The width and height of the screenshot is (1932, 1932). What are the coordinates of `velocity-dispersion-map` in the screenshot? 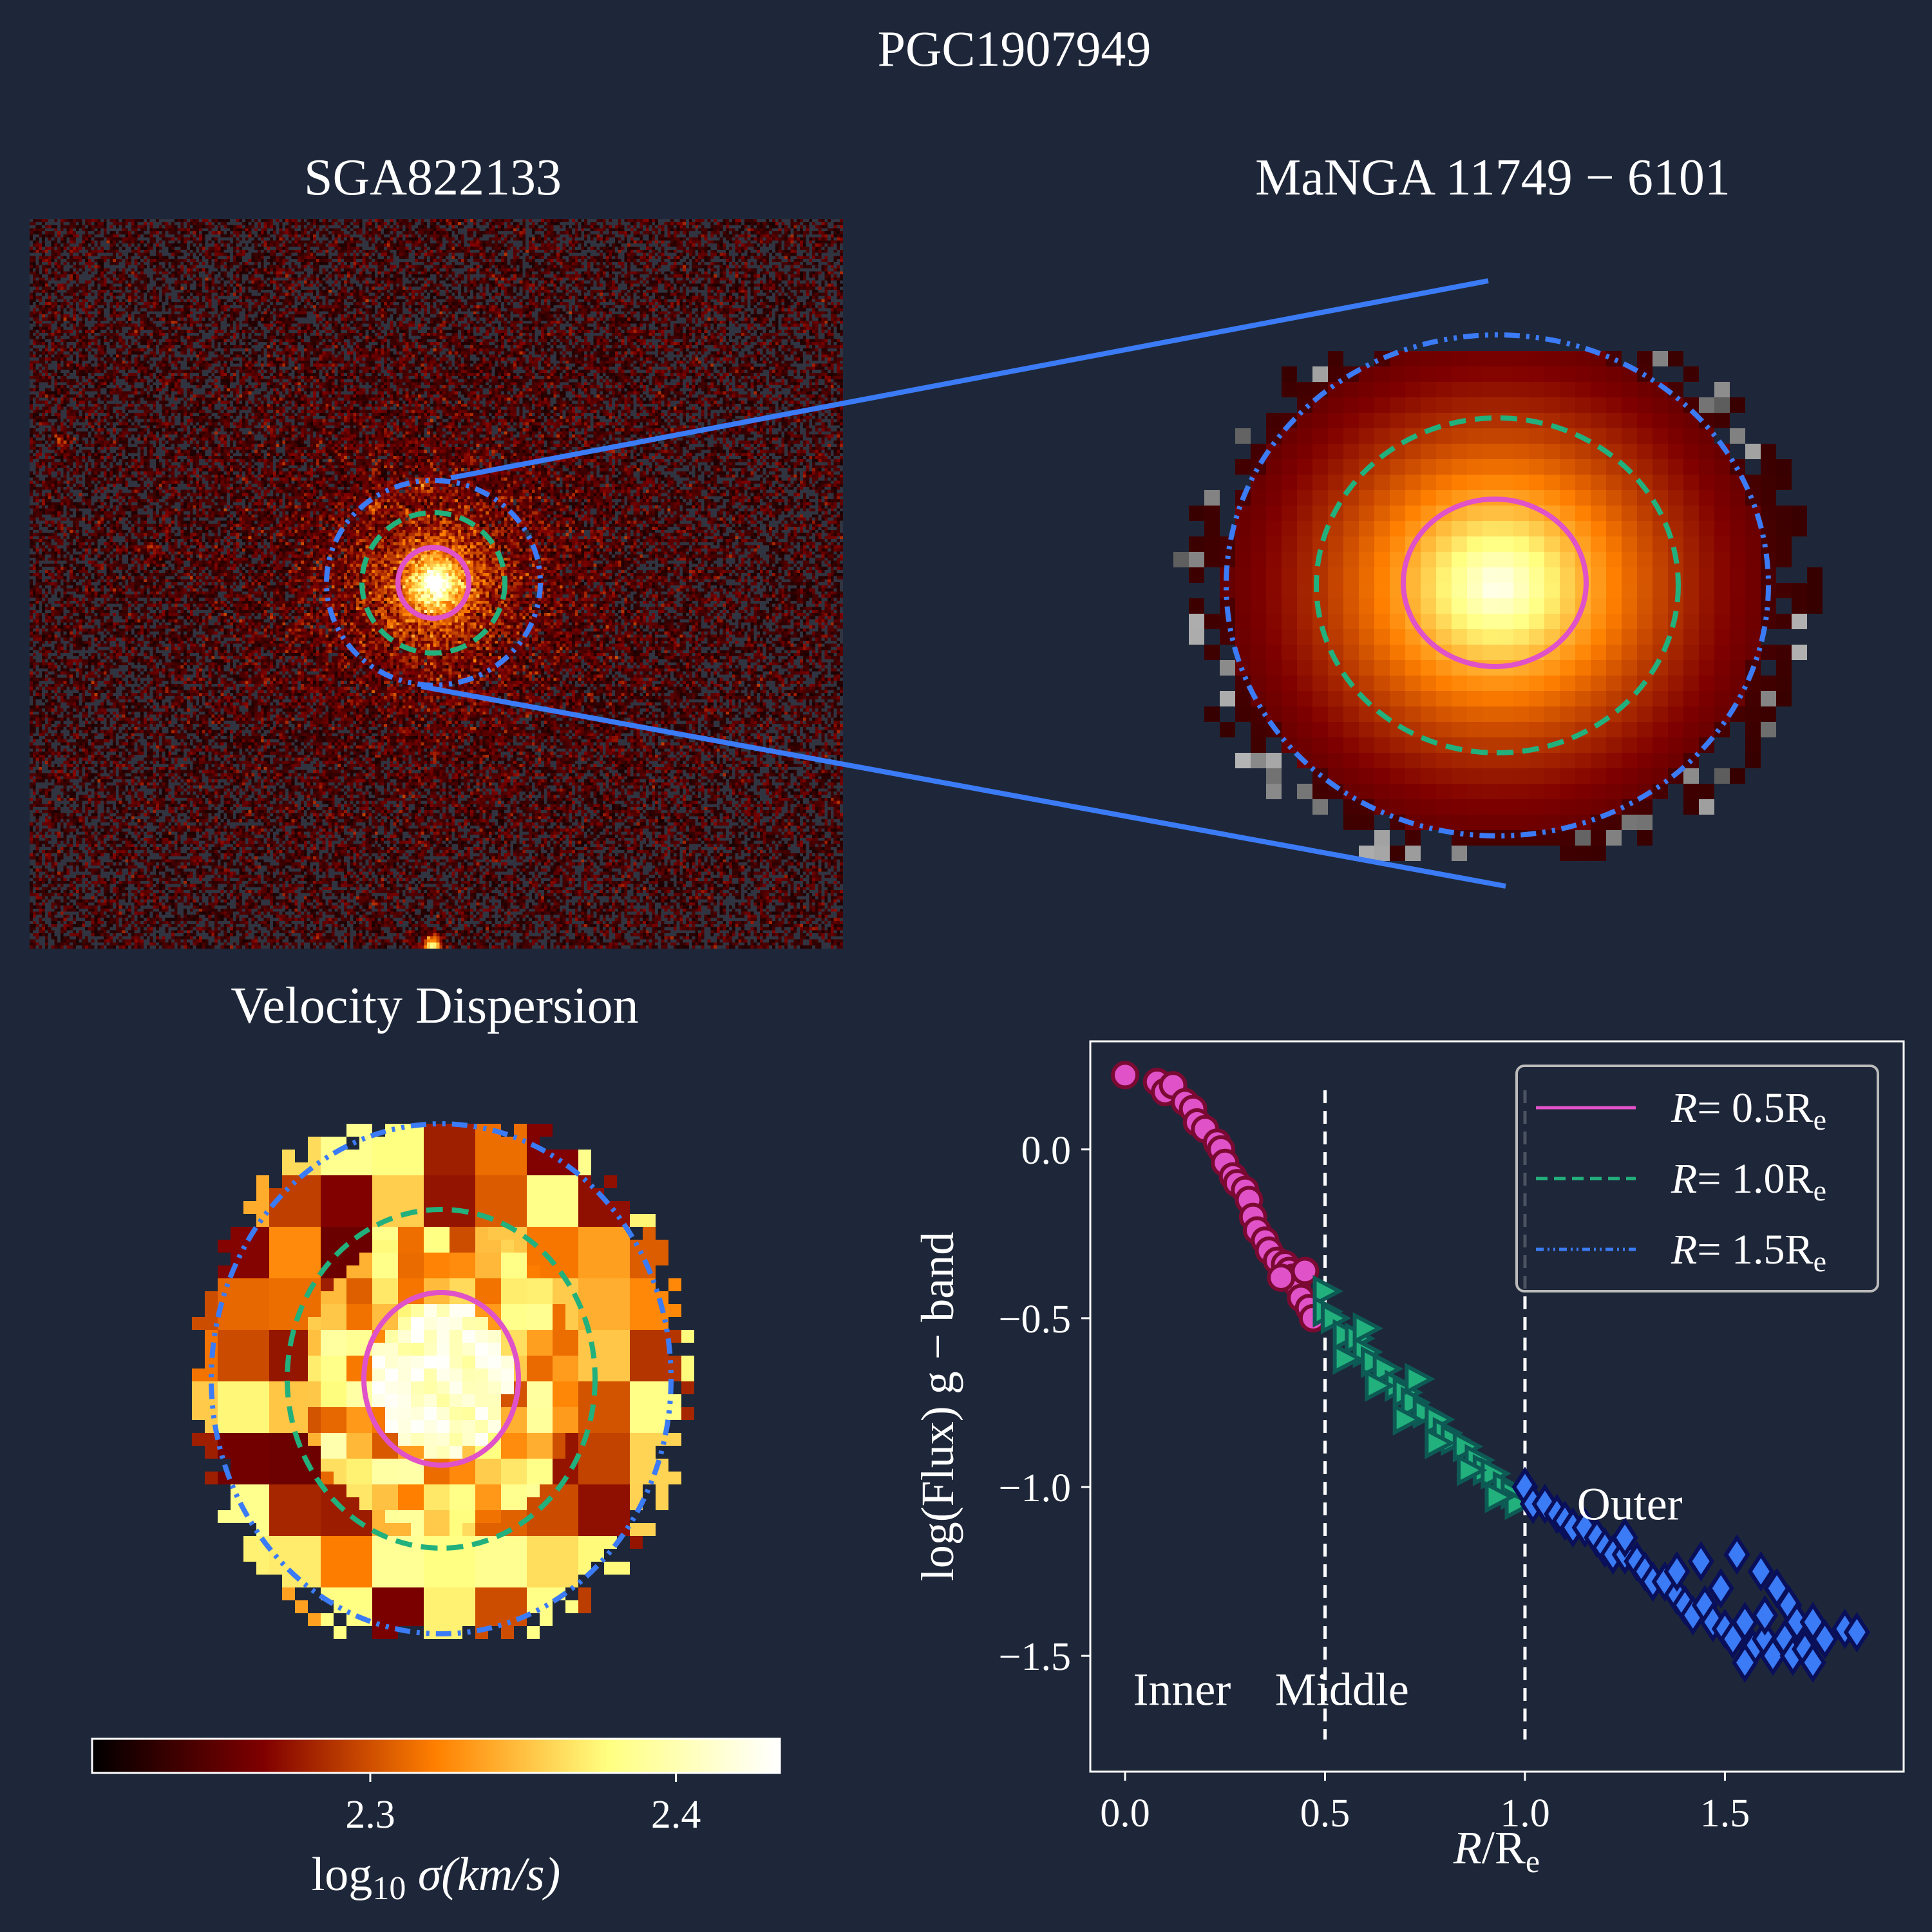 It's located at (443, 1382).